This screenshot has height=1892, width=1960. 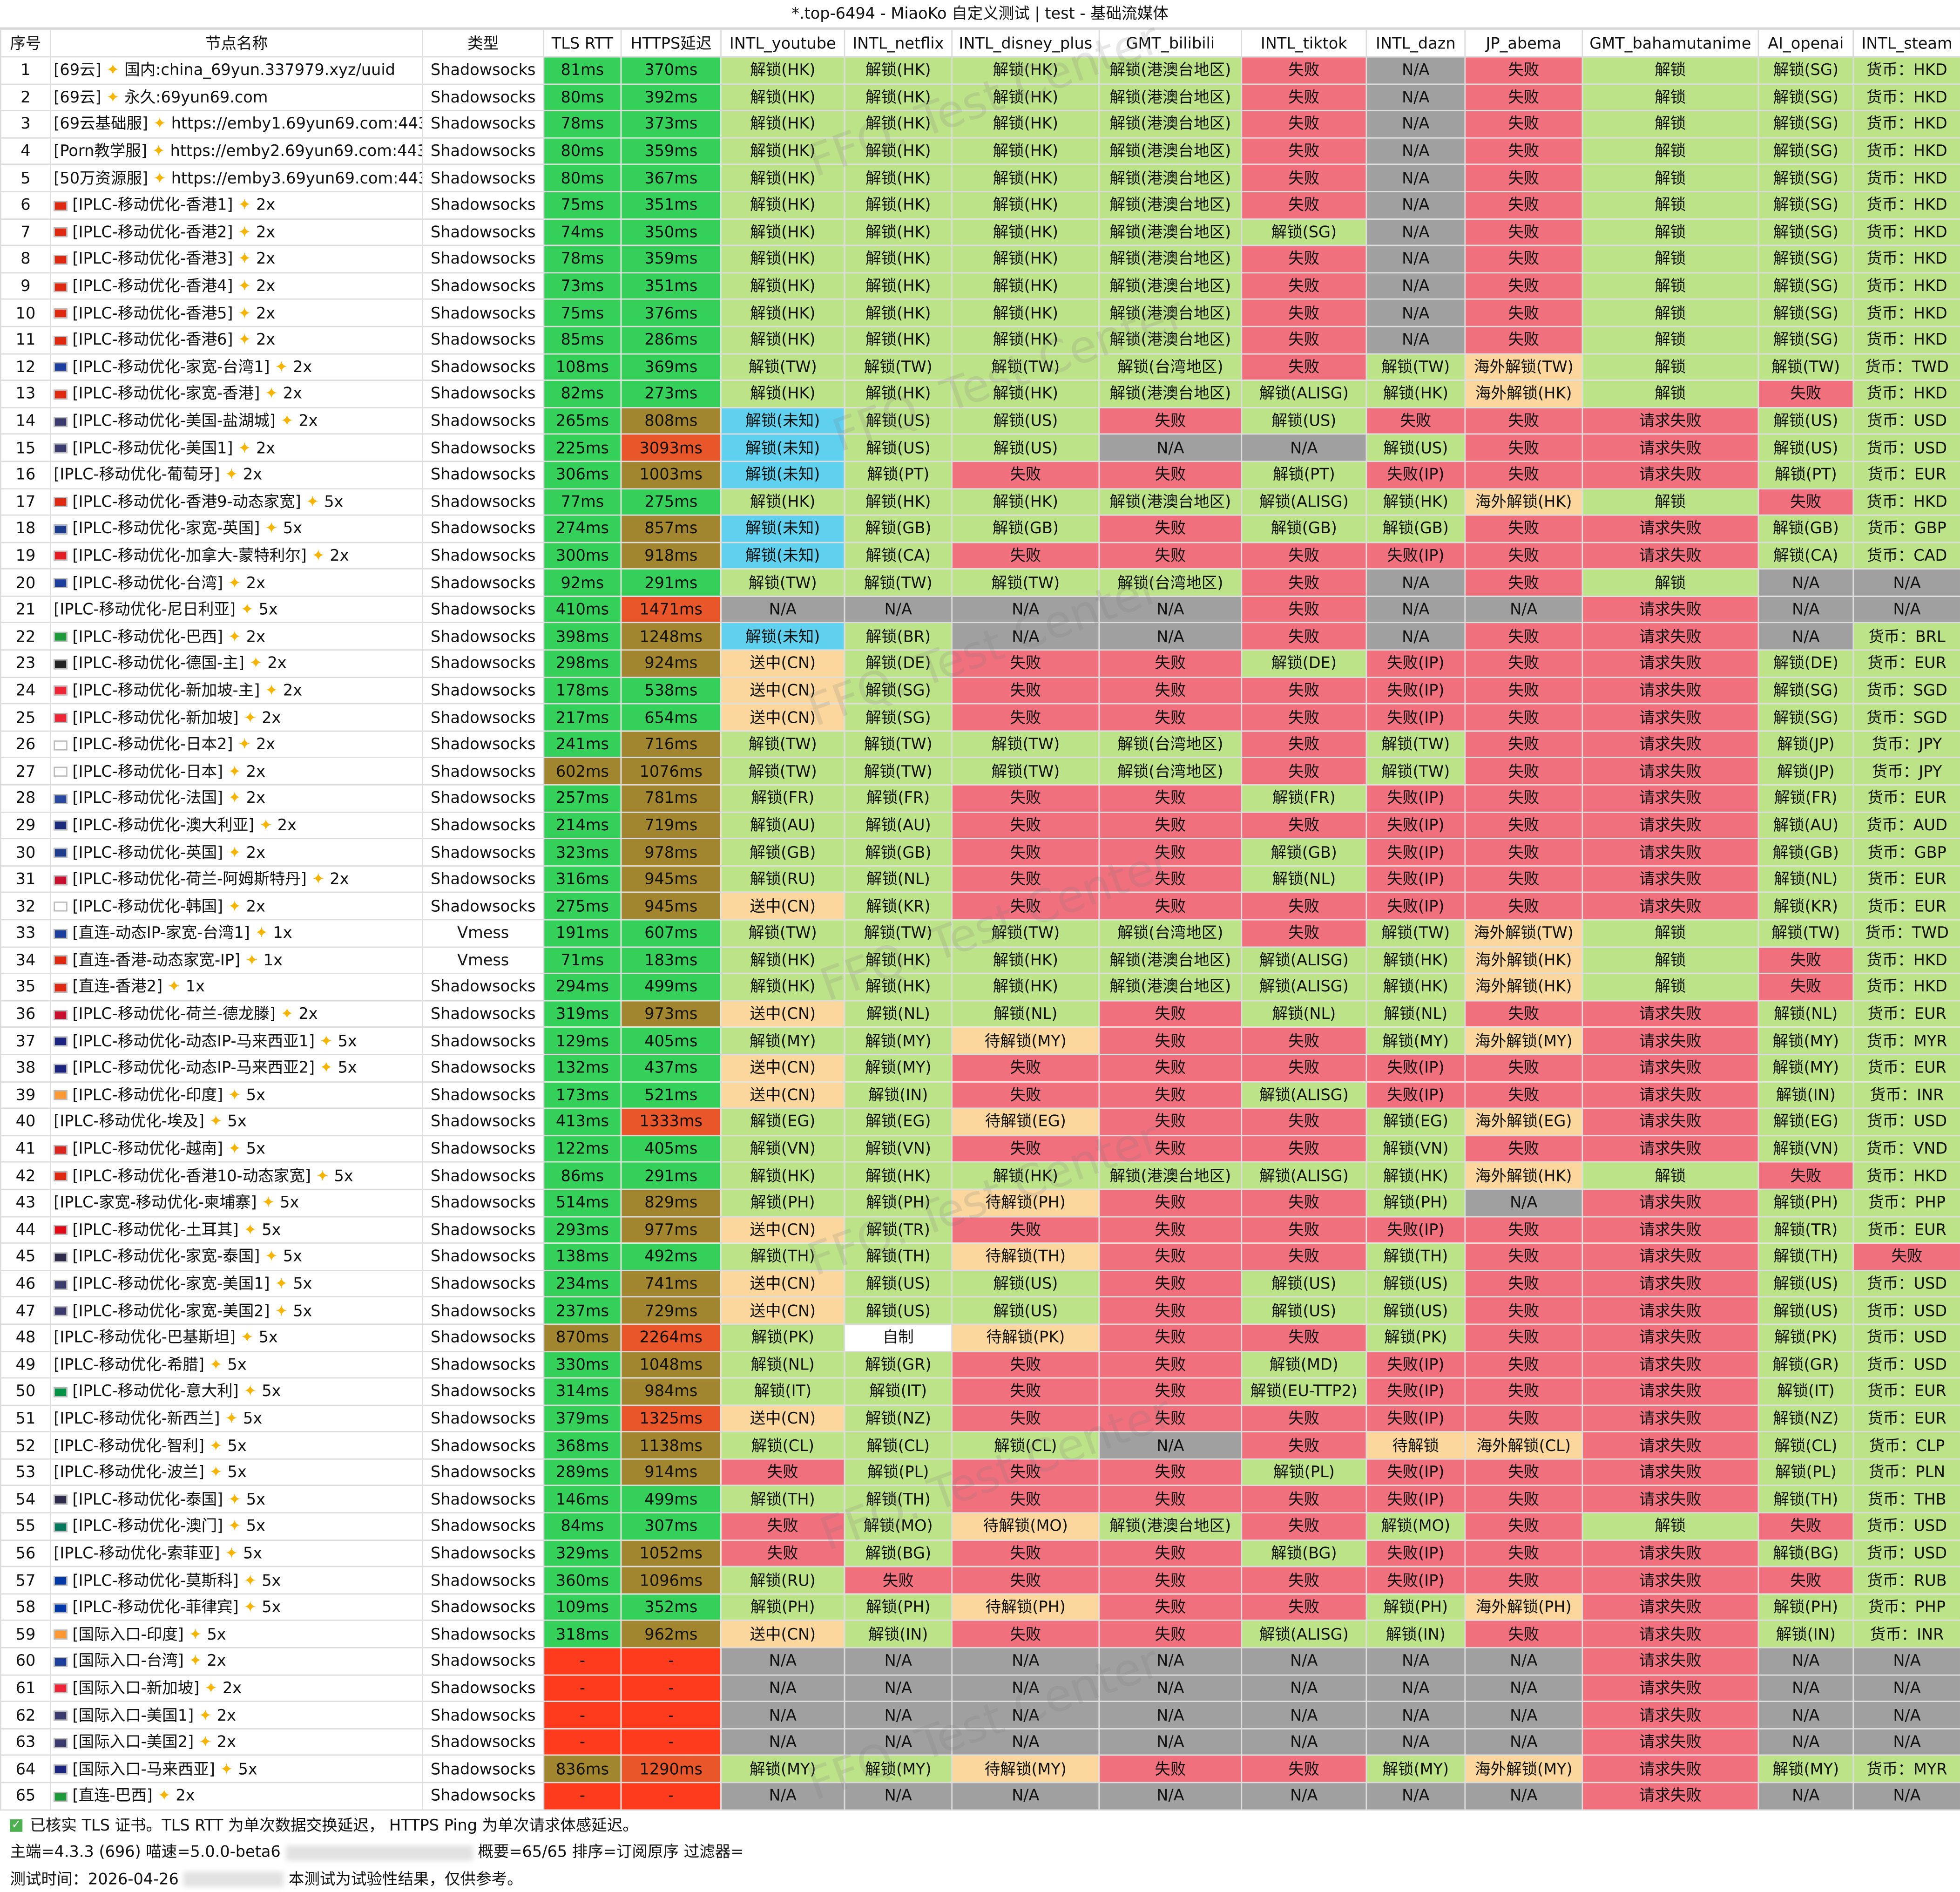 What do you see at coordinates (25, 475) in the screenshot?
I see `row-number: 16` at bounding box center [25, 475].